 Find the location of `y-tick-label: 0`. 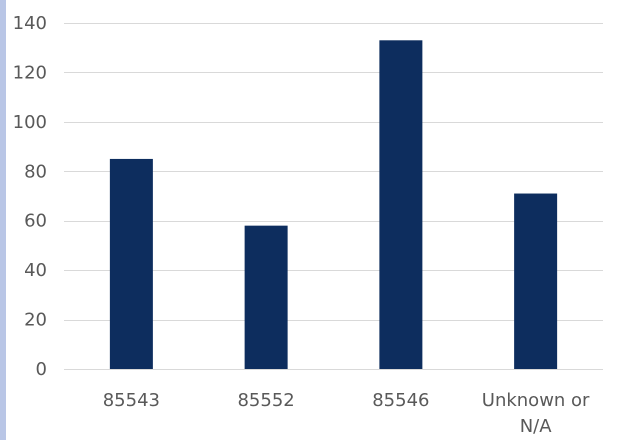

y-tick-label: 0 is located at coordinates (41, 369).